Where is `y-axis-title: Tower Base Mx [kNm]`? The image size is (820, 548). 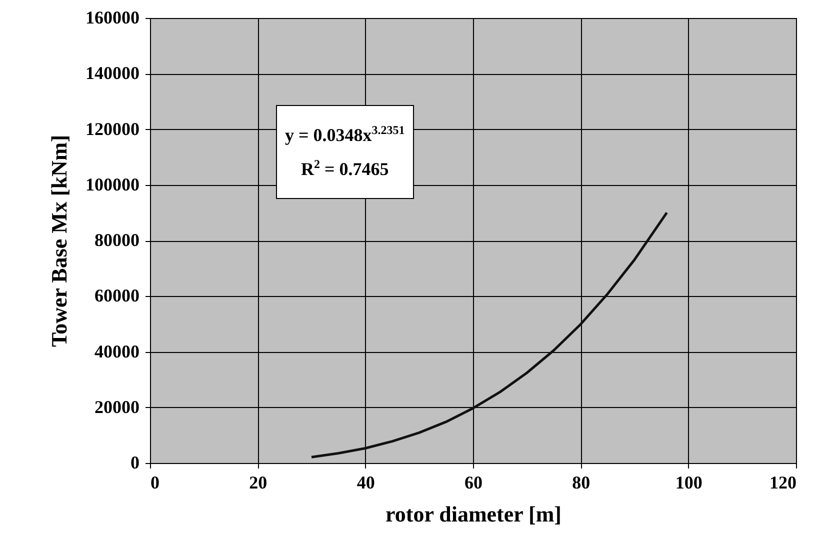 y-axis-title: Tower Base Mx [kNm] is located at coordinates (59, 241).